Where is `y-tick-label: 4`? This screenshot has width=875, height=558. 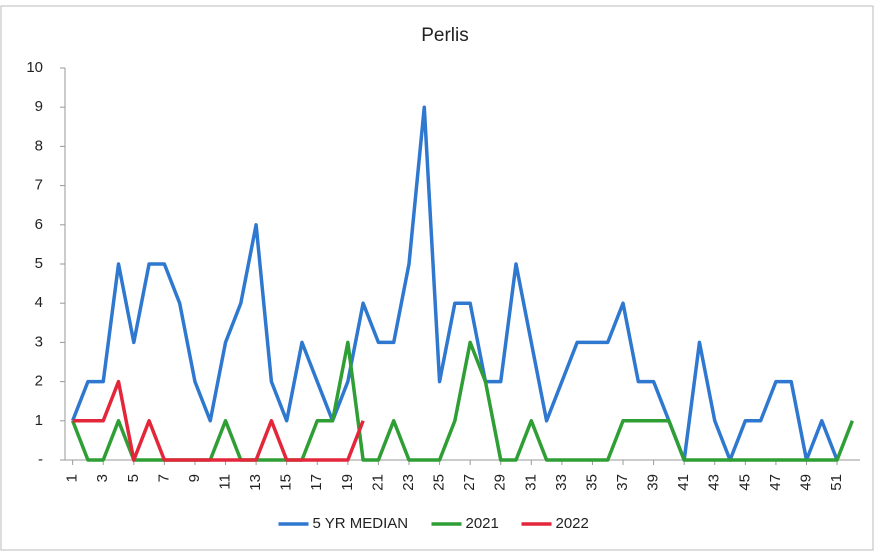 y-tick-label: 4 is located at coordinates (39, 302).